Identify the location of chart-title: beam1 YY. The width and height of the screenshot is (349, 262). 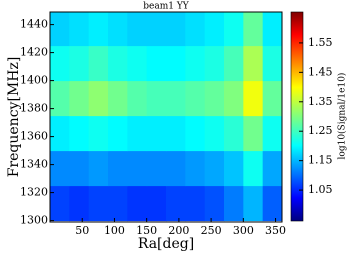
(166, 7).